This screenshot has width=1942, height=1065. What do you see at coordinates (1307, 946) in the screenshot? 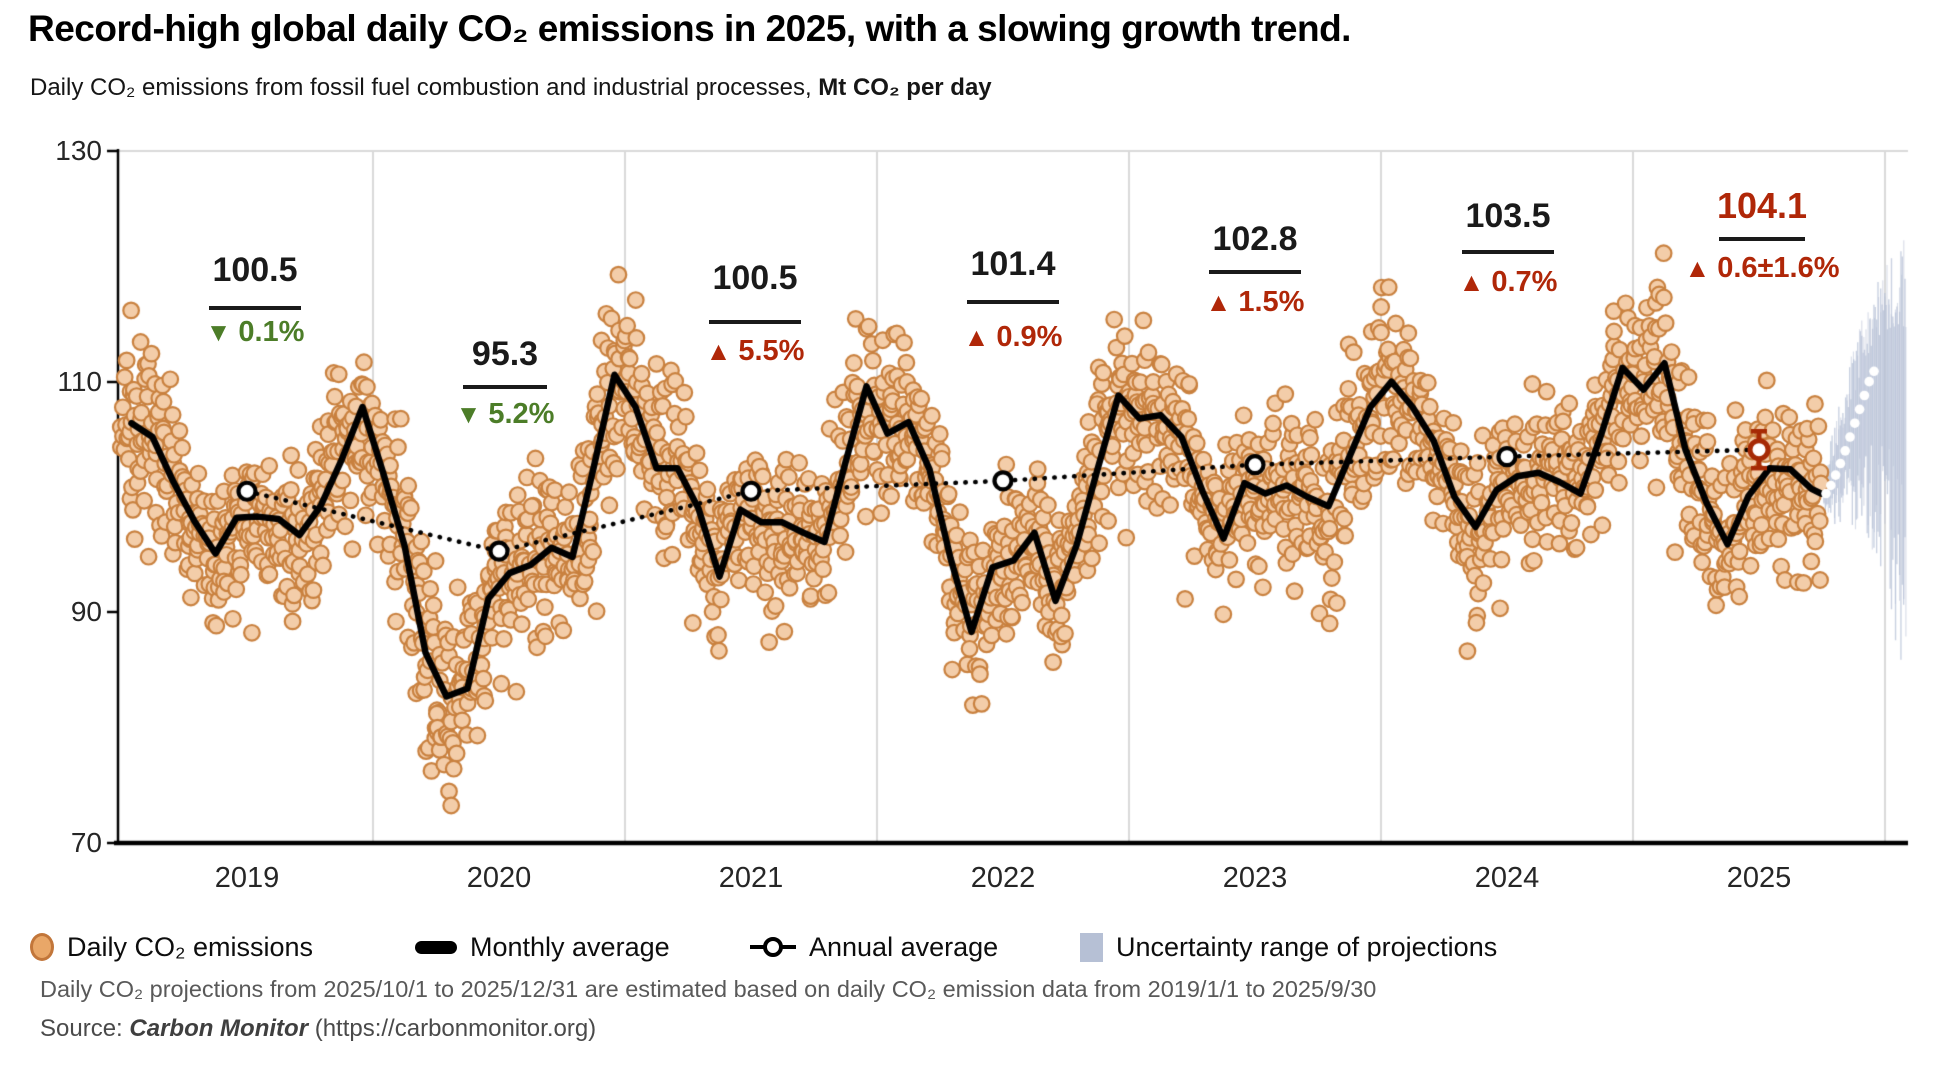
I see `legend-label: Uncertainty range of projections` at bounding box center [1307, 946].